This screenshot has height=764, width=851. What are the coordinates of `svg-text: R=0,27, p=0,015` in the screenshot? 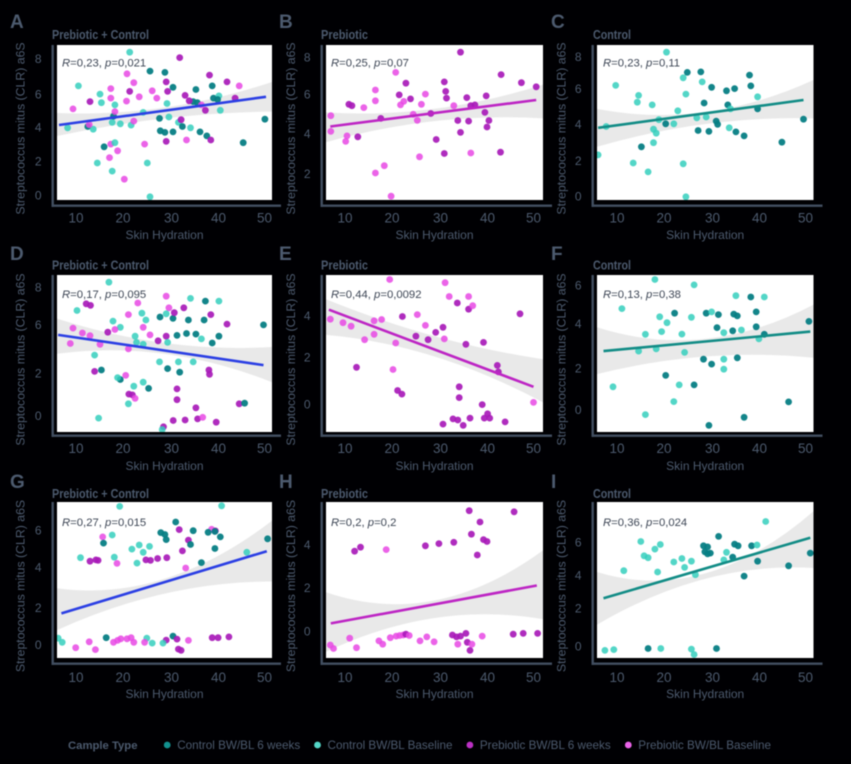 It's located at (104, 523).